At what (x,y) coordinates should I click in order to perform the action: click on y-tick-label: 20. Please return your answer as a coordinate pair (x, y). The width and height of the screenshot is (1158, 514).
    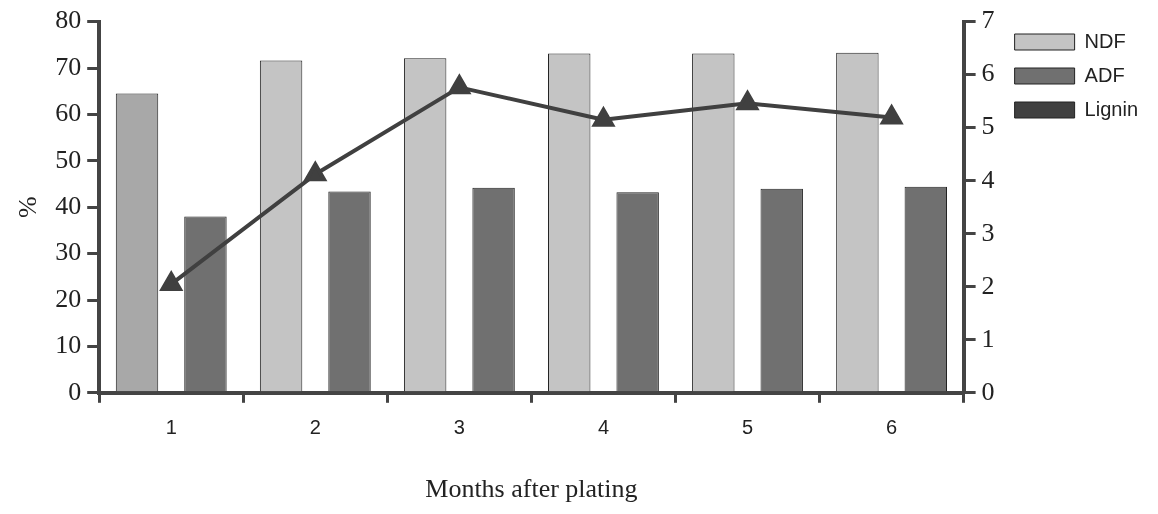
    Looking at the image, I should click on (68, 298).